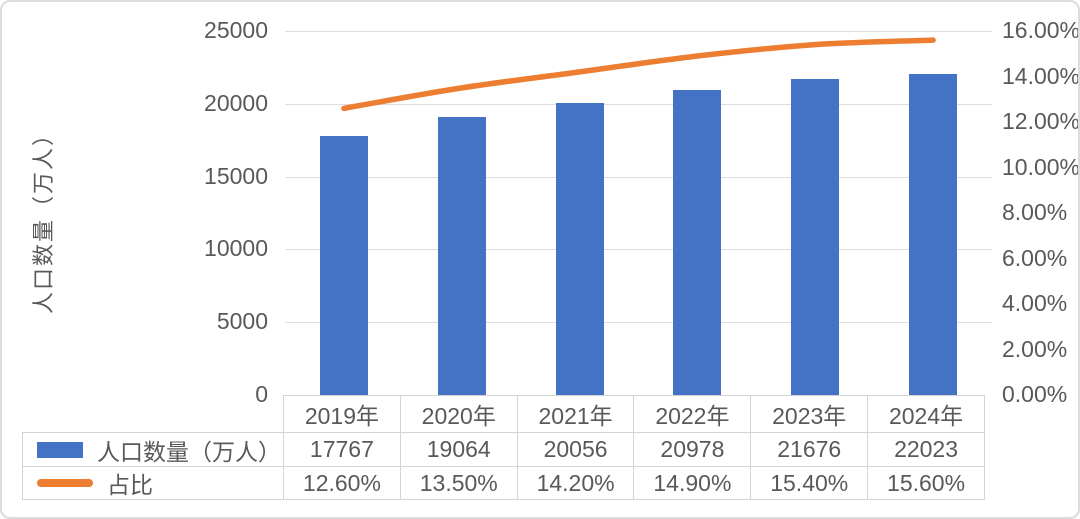 This screenshot has width=1080, height=519. I want to click on left-axis-tick-label: 15000, so click(236, 175).